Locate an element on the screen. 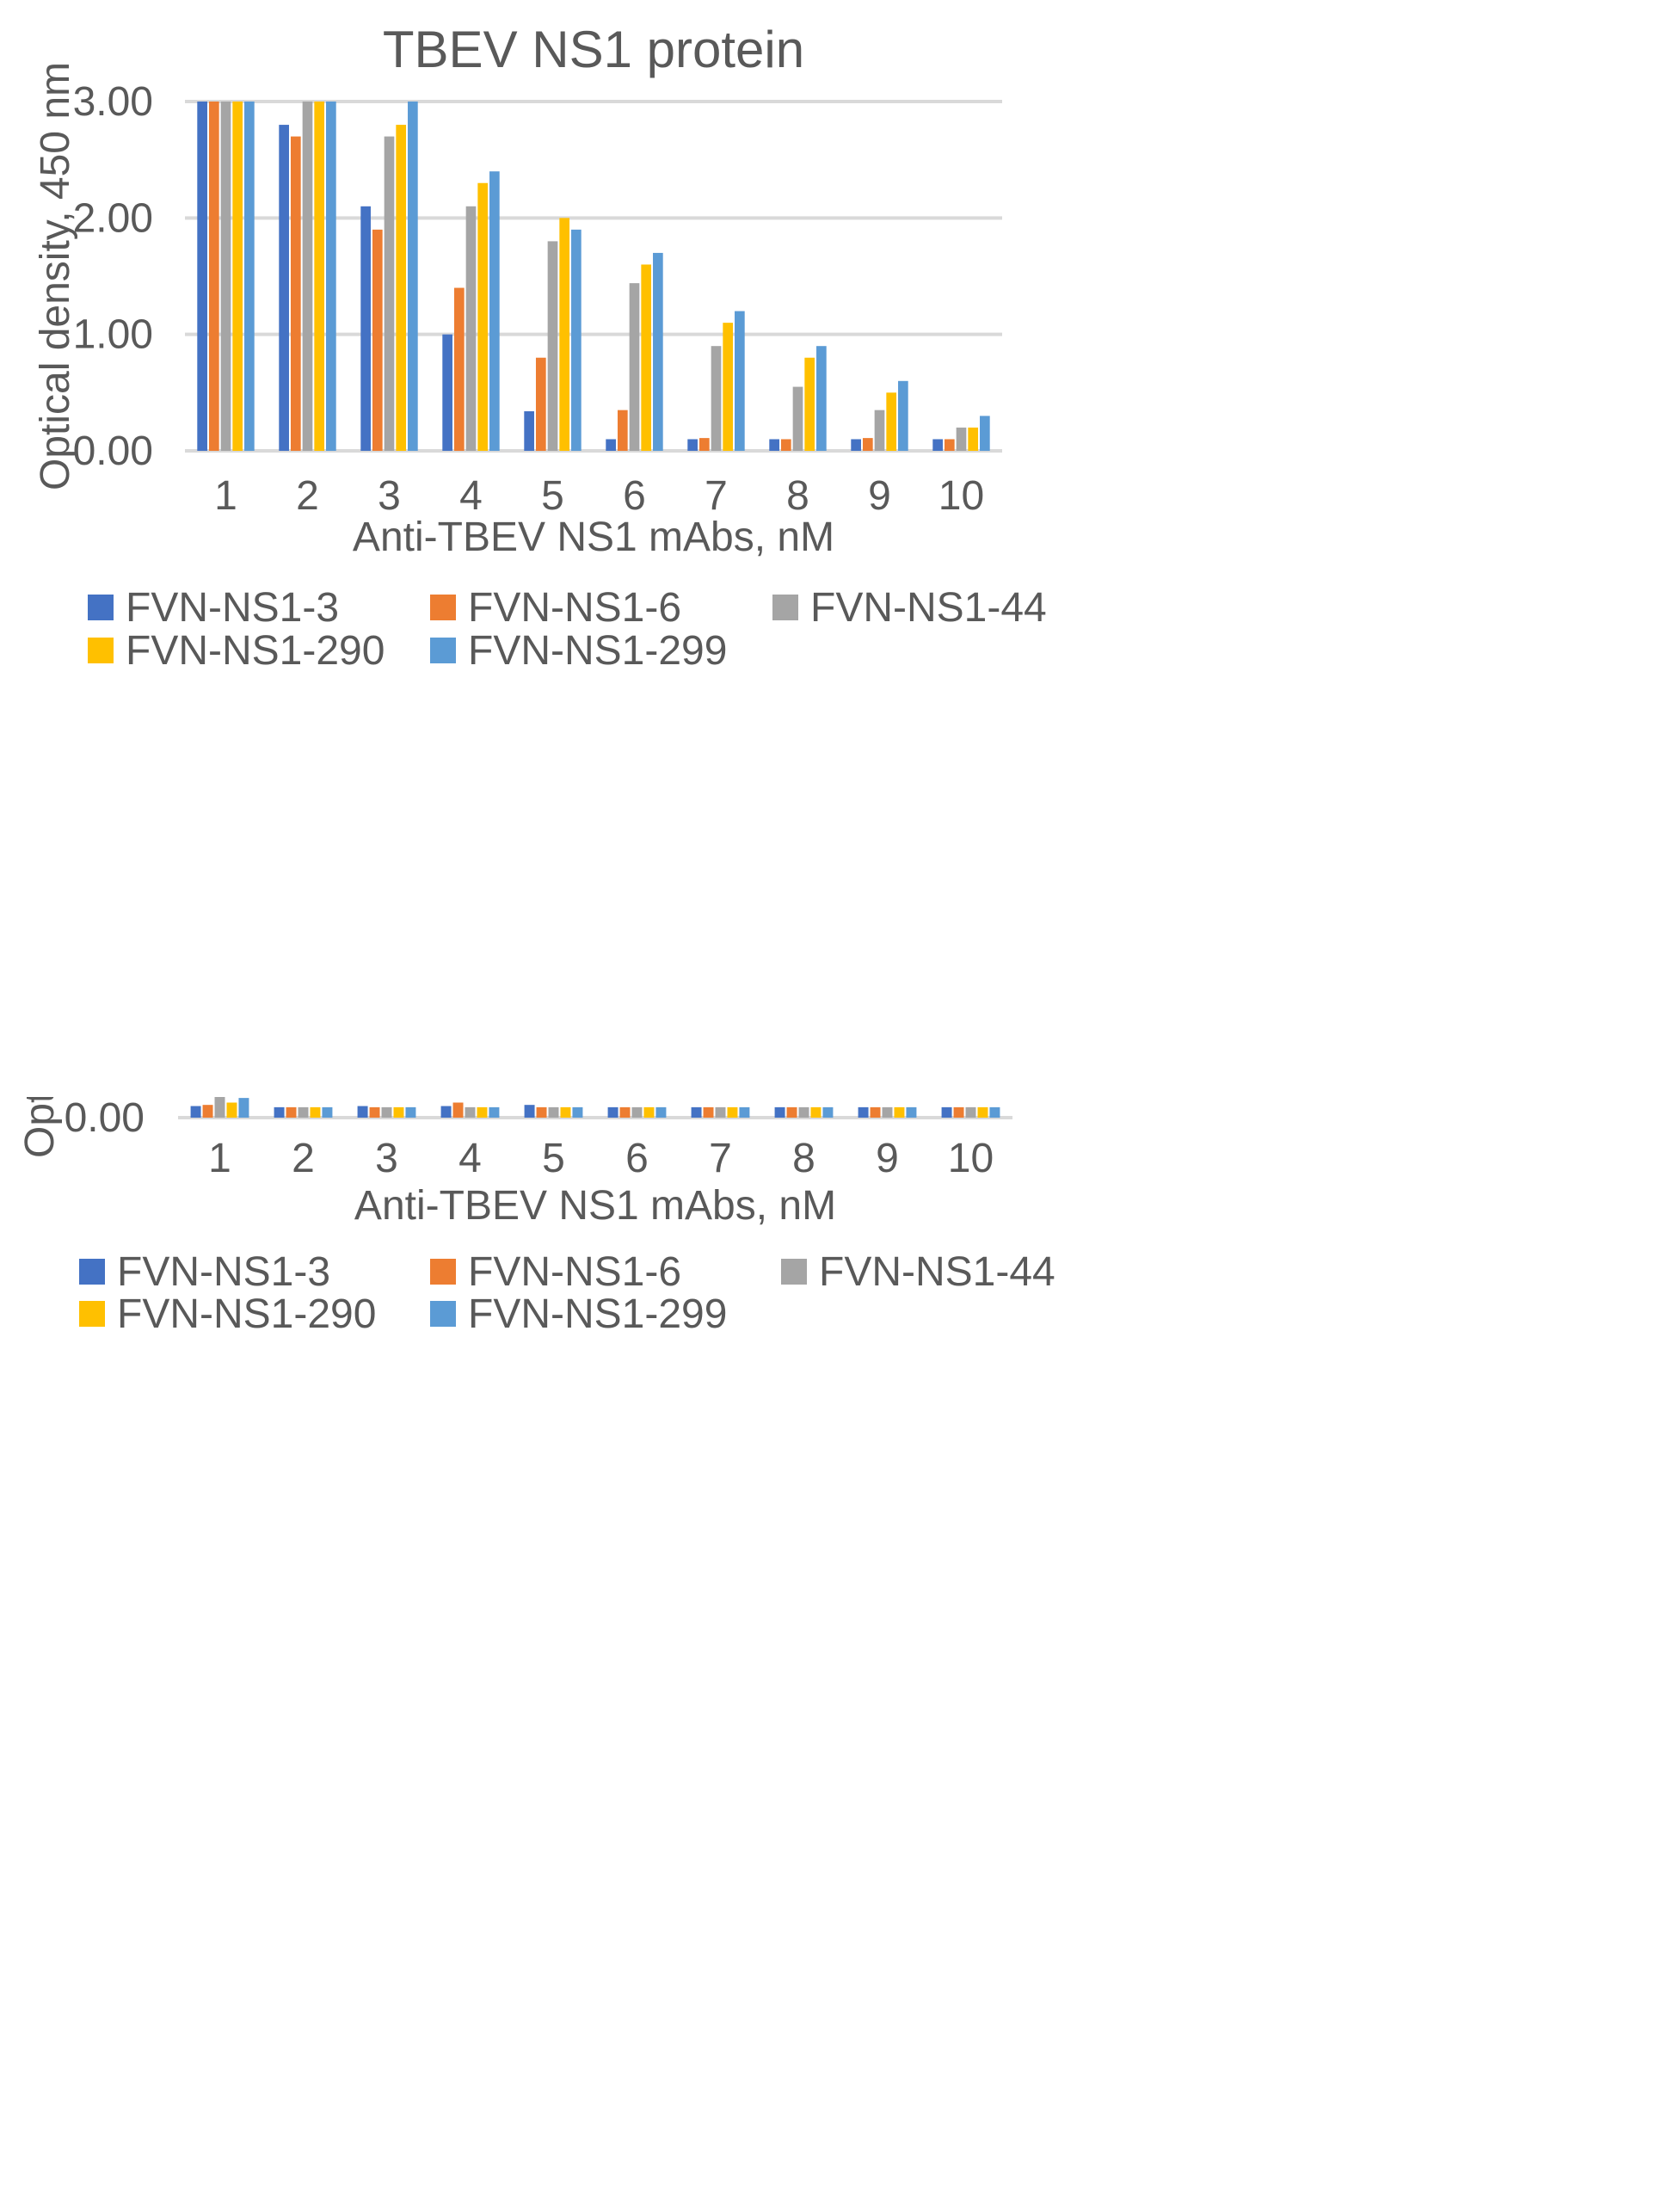 This screenshot has width=1680, height=2194. x-tick-label: 10 is located at coordinates (961, 496).